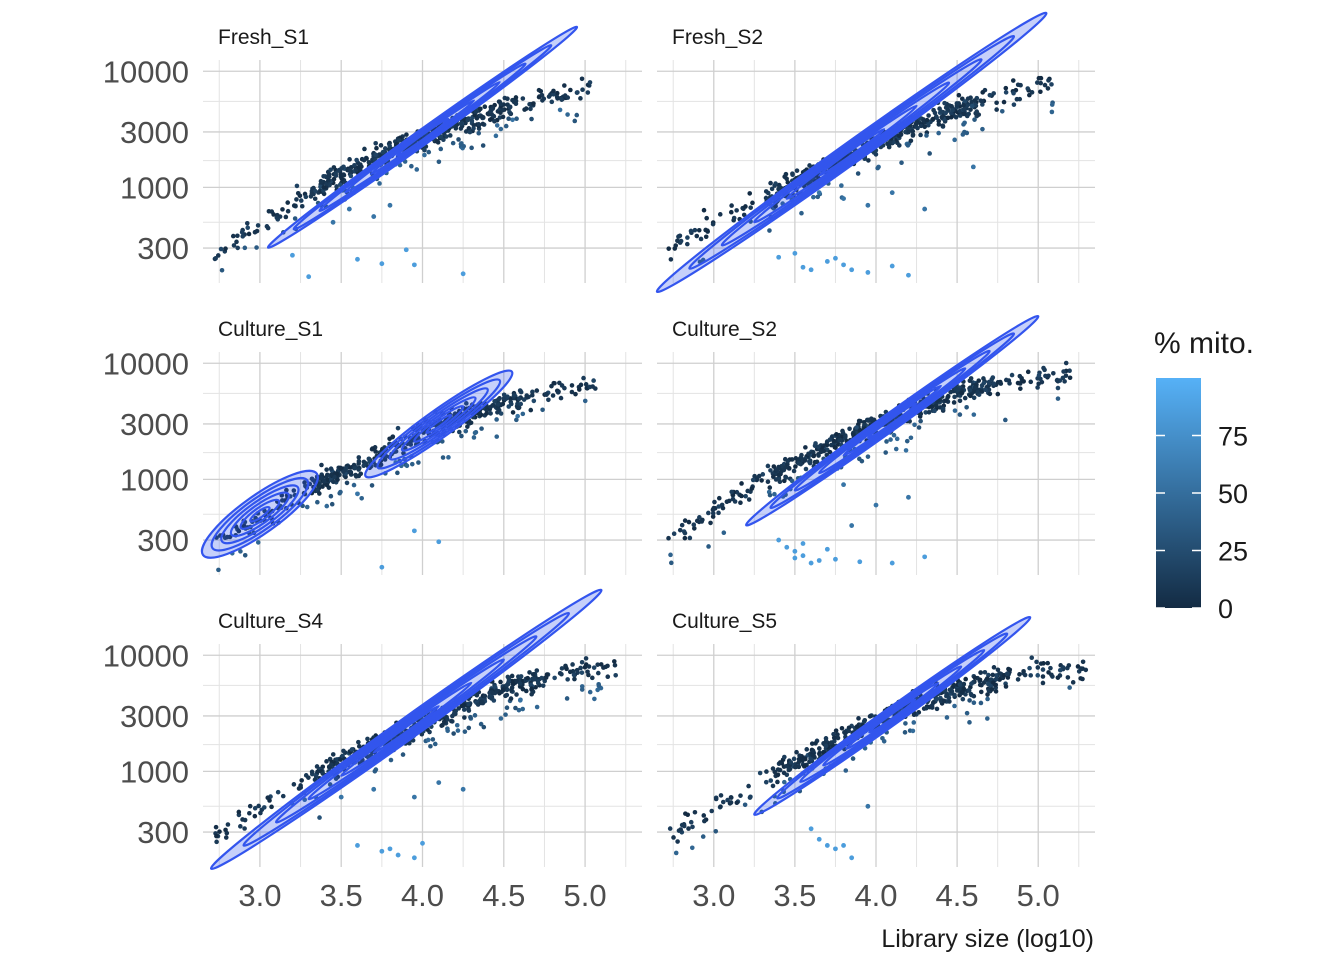 This screenshot has width=1344, height=965. I want to click on x-axis-title: Library size (log10), so click(987, 939).